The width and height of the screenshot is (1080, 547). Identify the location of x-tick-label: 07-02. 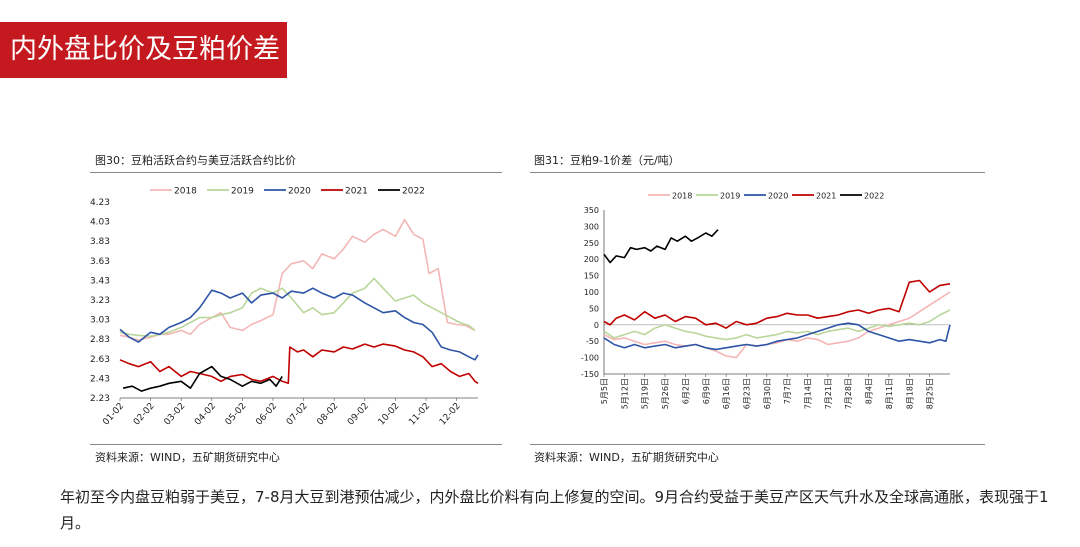
(297, 414).